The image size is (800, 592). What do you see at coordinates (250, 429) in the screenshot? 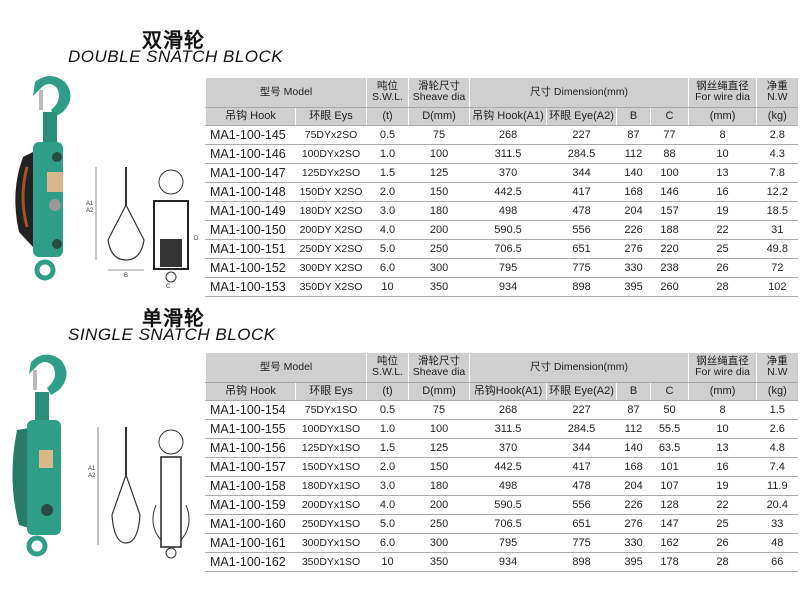
I see `table-cell: MA1-100-155` at bounding box center [250, 429].